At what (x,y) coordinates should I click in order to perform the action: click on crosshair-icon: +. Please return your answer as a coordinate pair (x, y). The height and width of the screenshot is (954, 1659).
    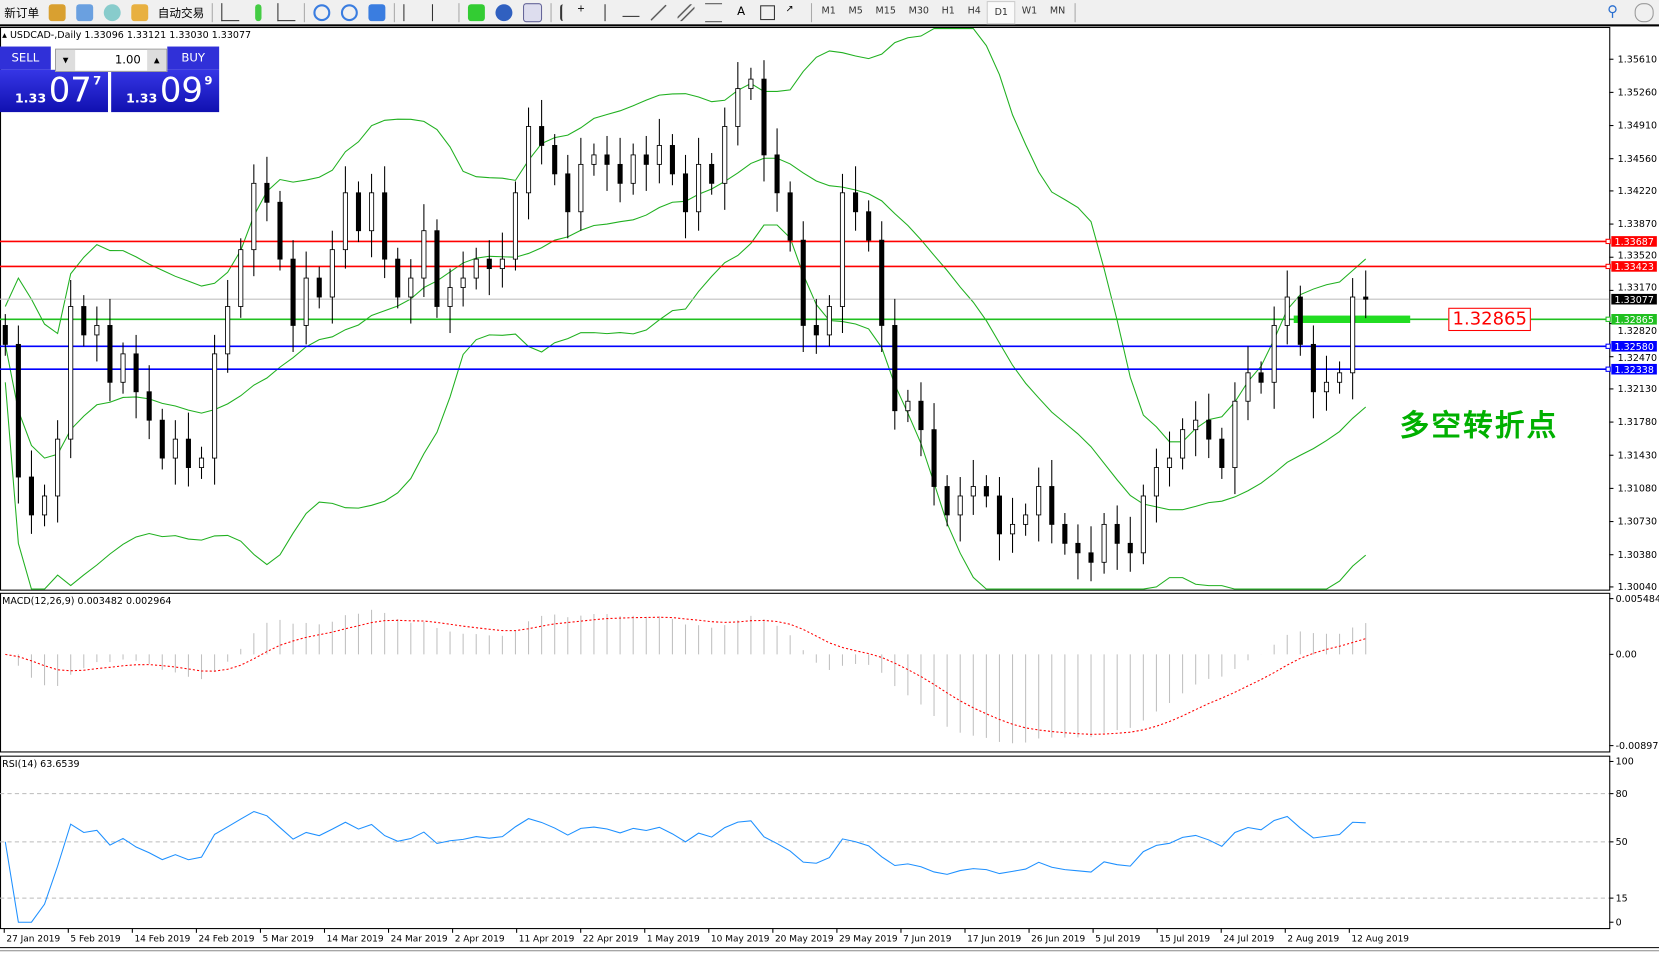
    Looking at the image, I should click on (580, 9).